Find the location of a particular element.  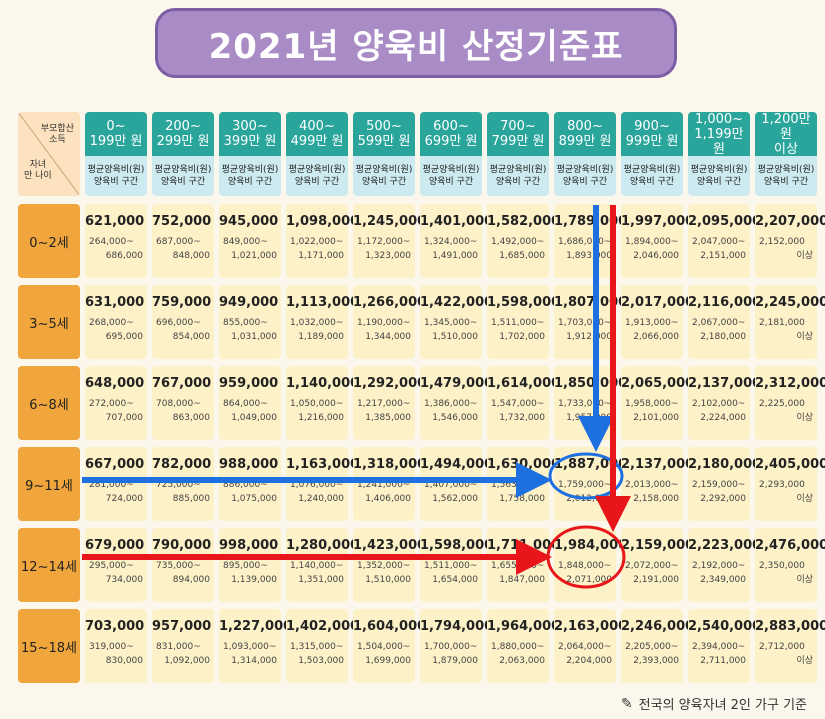

range-low: 1,032,000~ is located at coordinates (317, 323).